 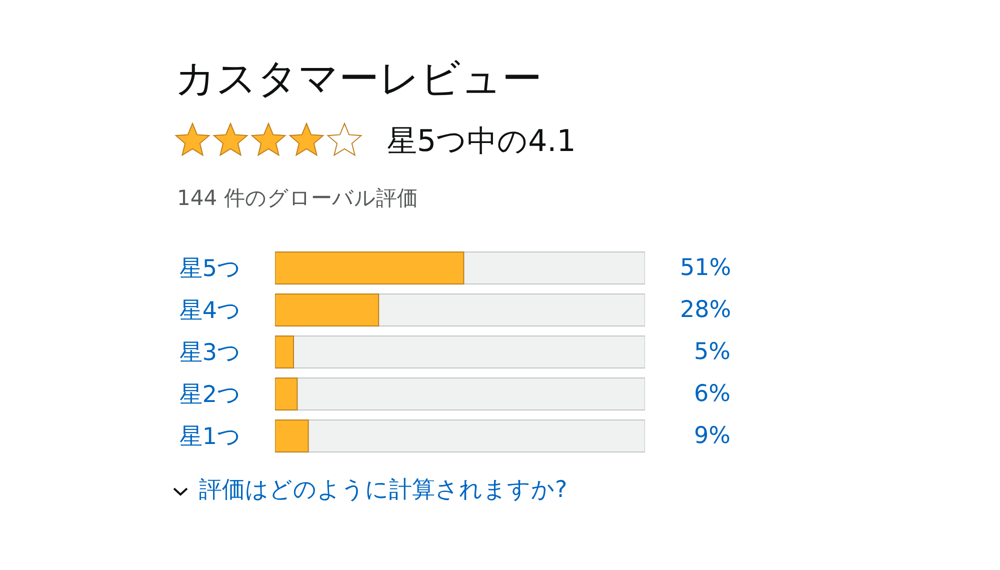 I want to click on y-tick-label: 星2つ, so click(x=210, y=395).